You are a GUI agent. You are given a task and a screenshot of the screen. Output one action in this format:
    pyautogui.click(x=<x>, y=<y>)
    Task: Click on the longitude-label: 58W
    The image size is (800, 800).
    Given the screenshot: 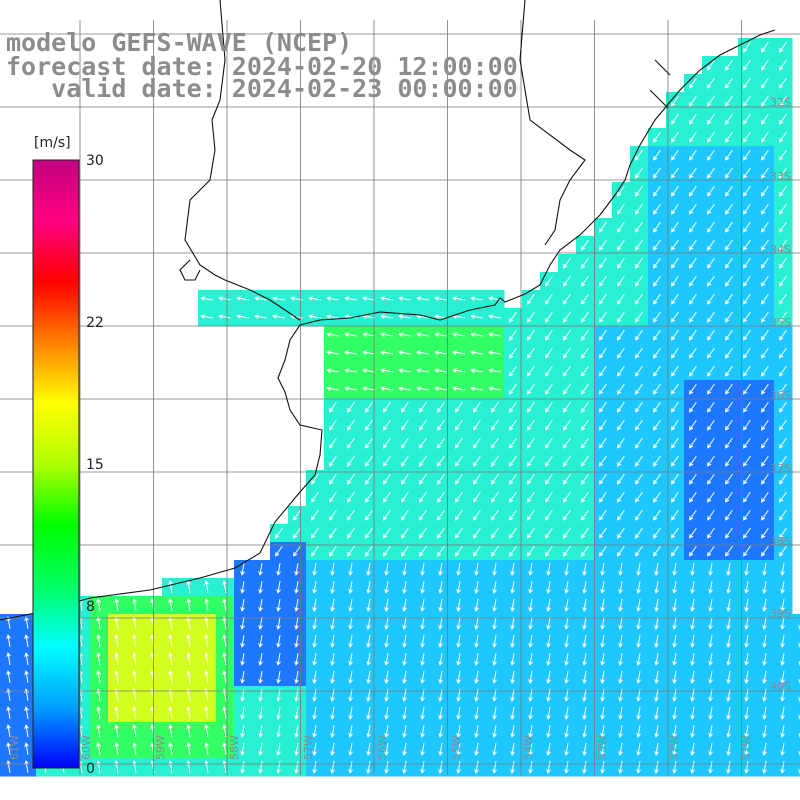 What is the action you would take?
    pyautogui.click(x=234, y=747)
    